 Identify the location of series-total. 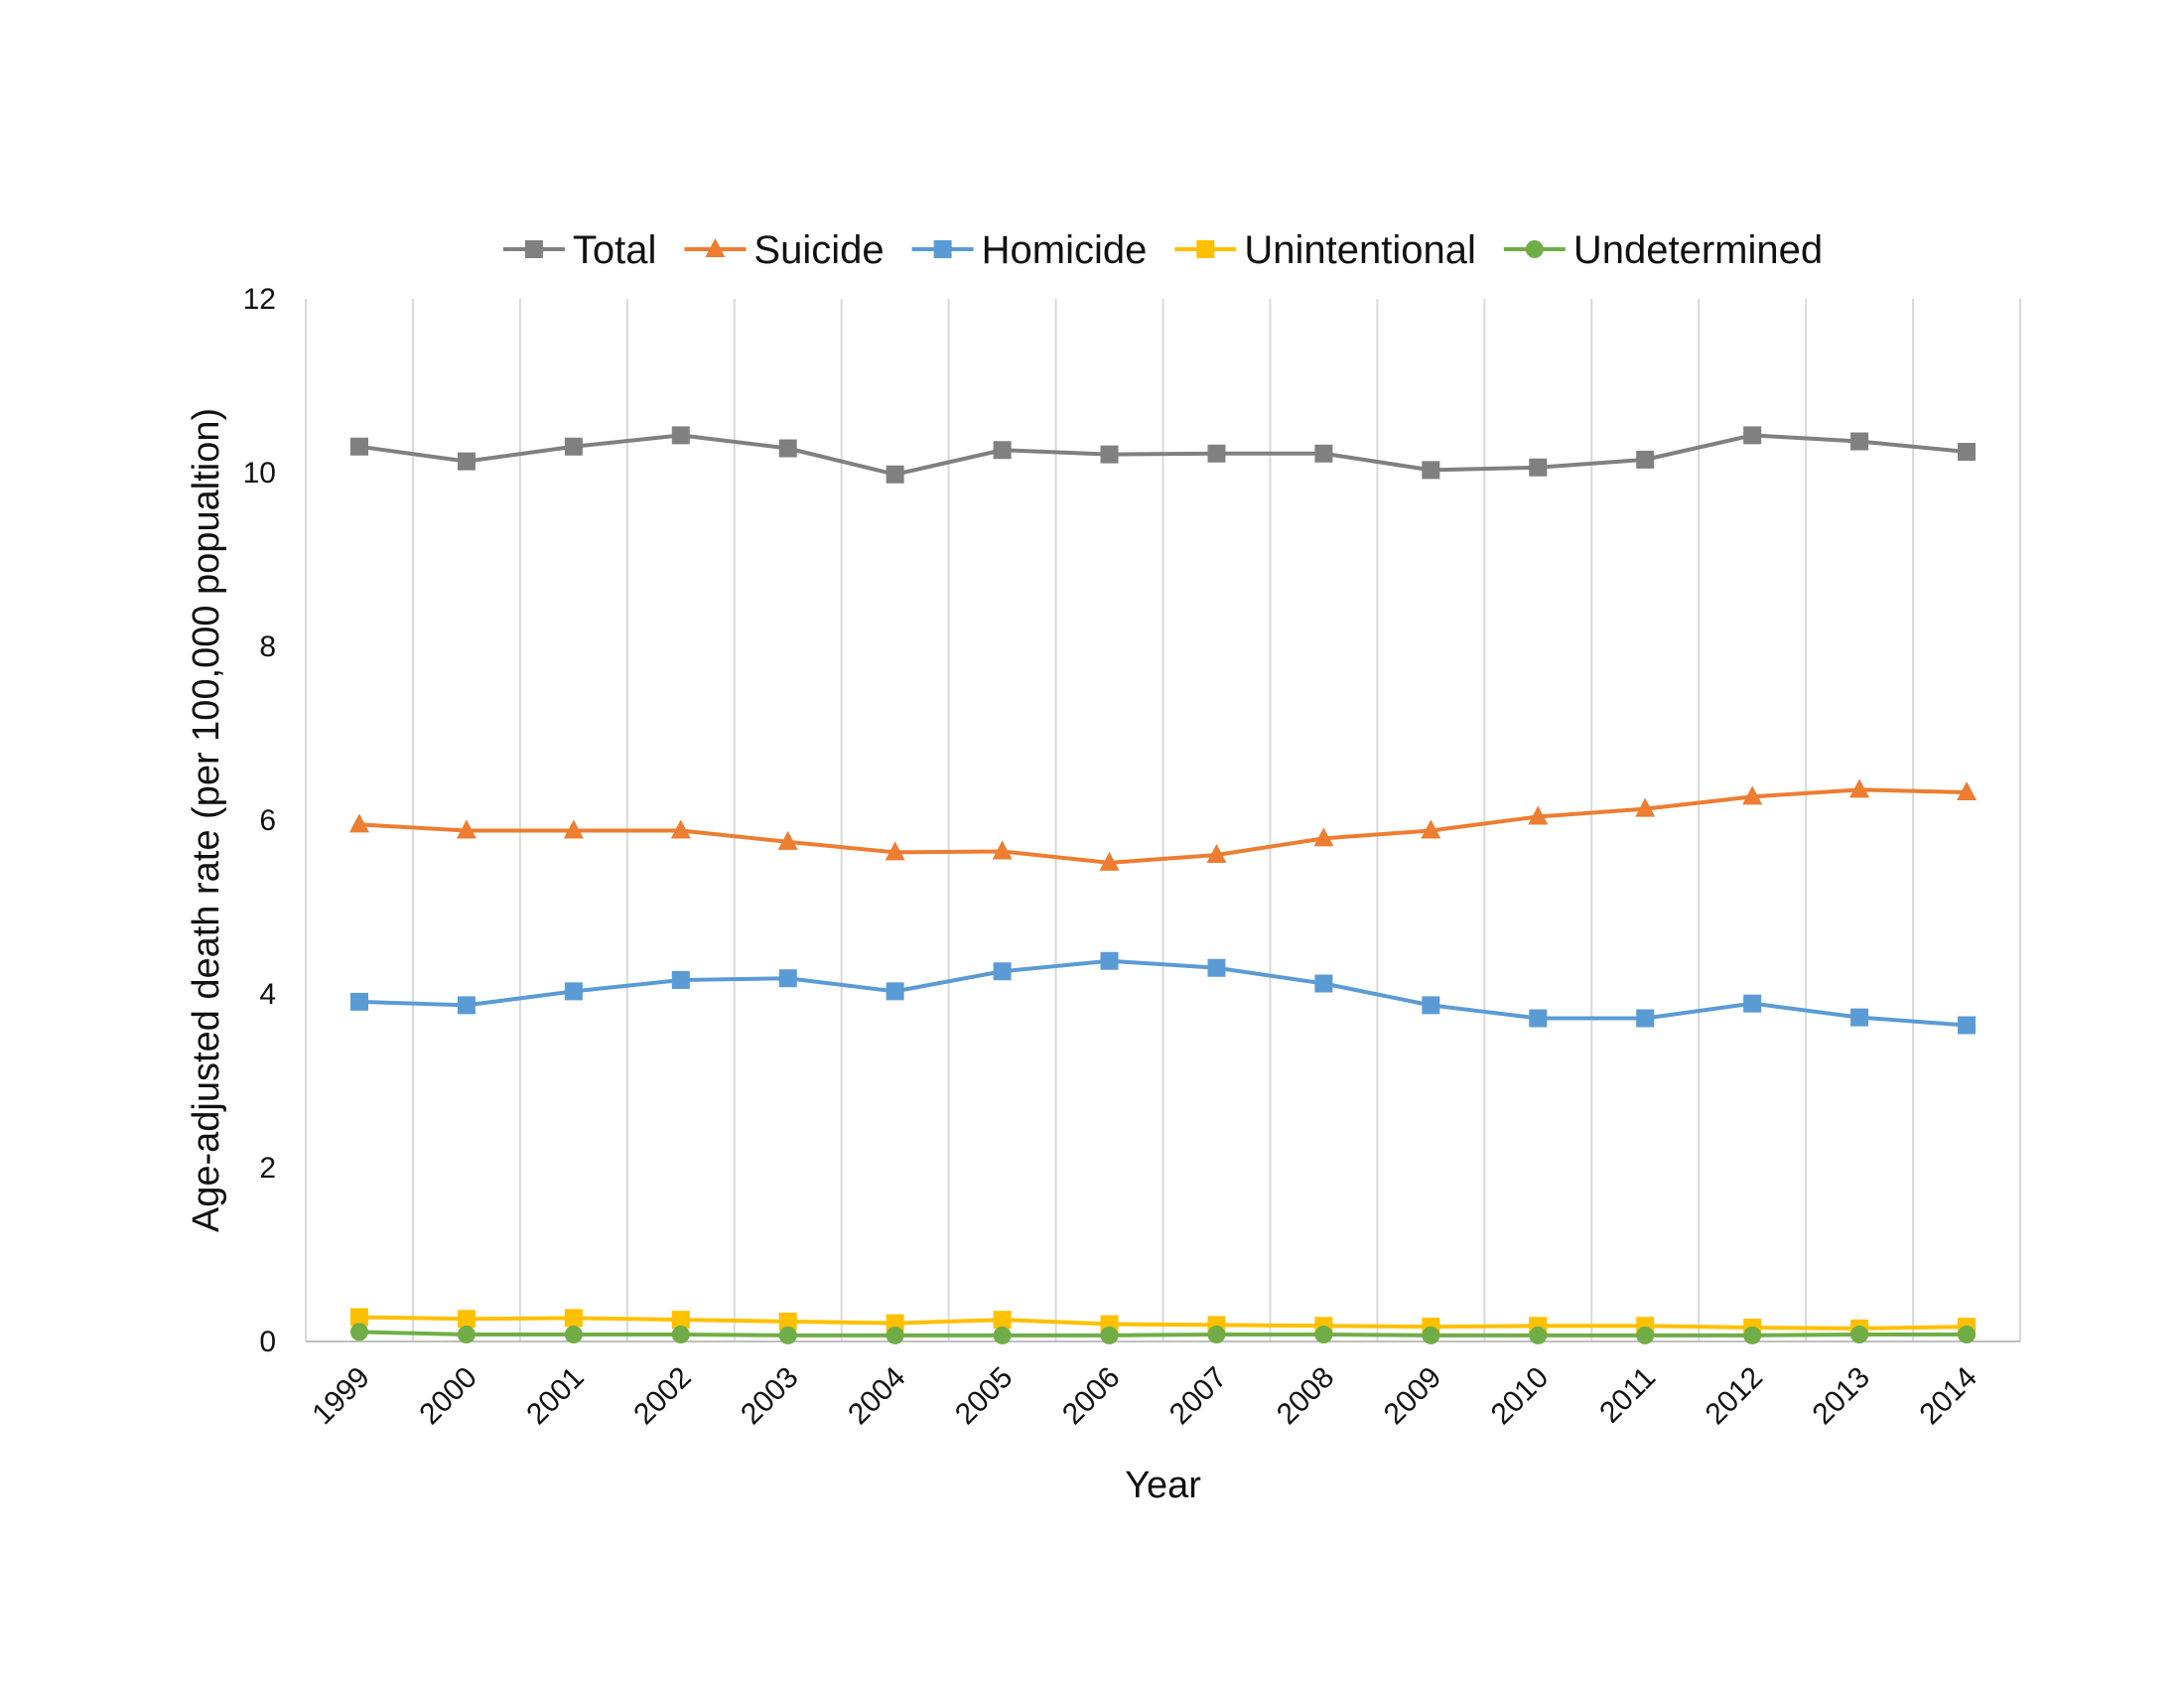
(1163, 455).